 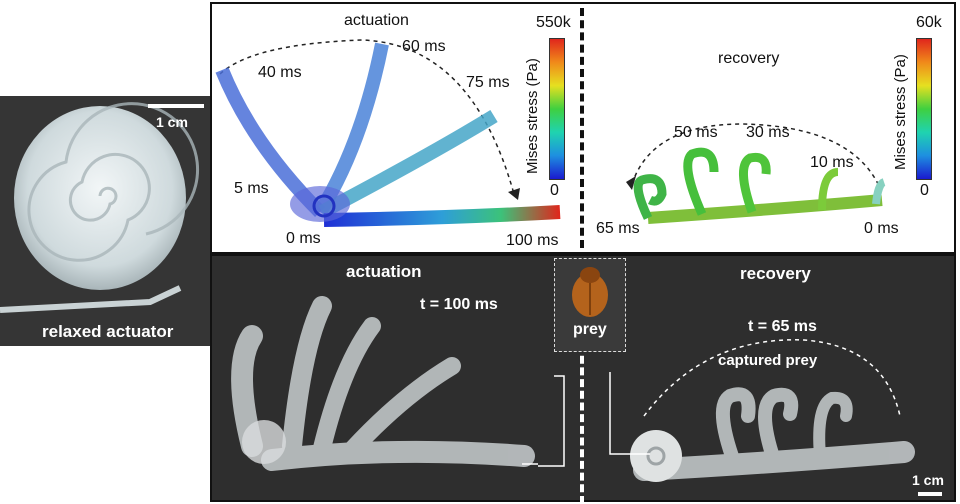 What do you see at coordinates (762, 410) in the screenshot?
I see `recovery-experiment-image` at bounding box center [762, 410].